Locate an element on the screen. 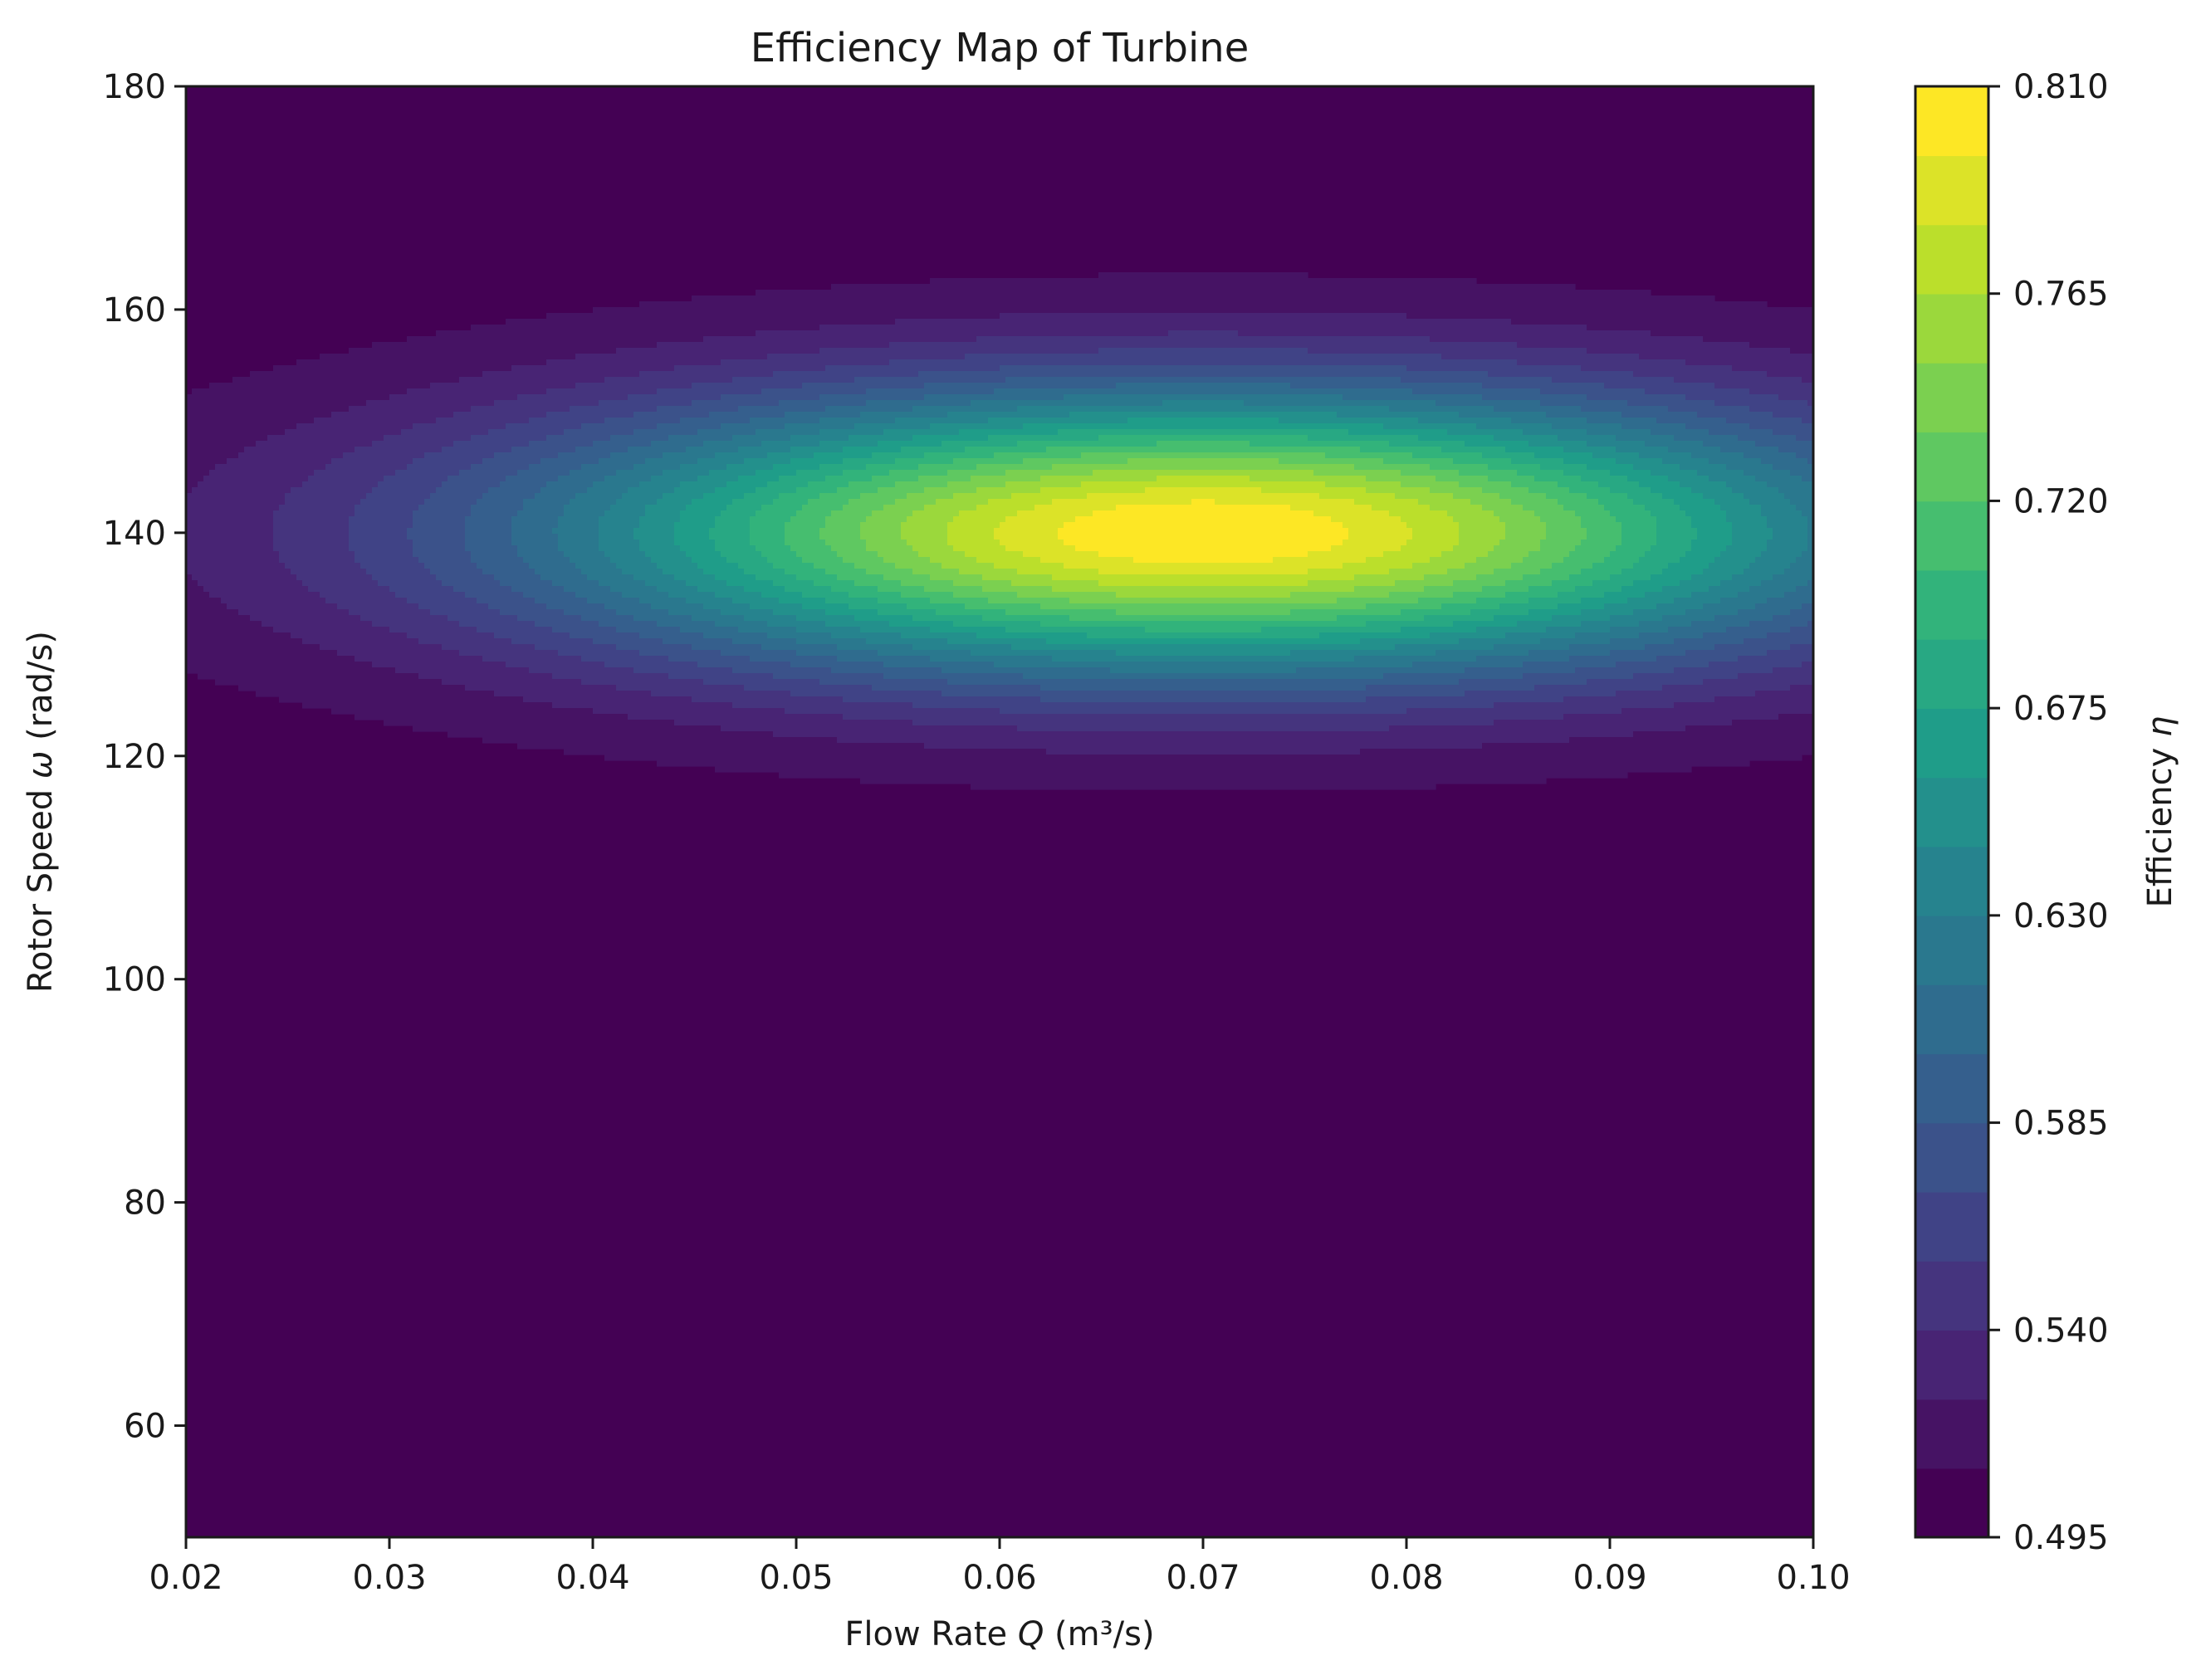 Image resolution: width=2201 pixels, height=1680 pixels. colorbar is located at coordinates (1952, 812).